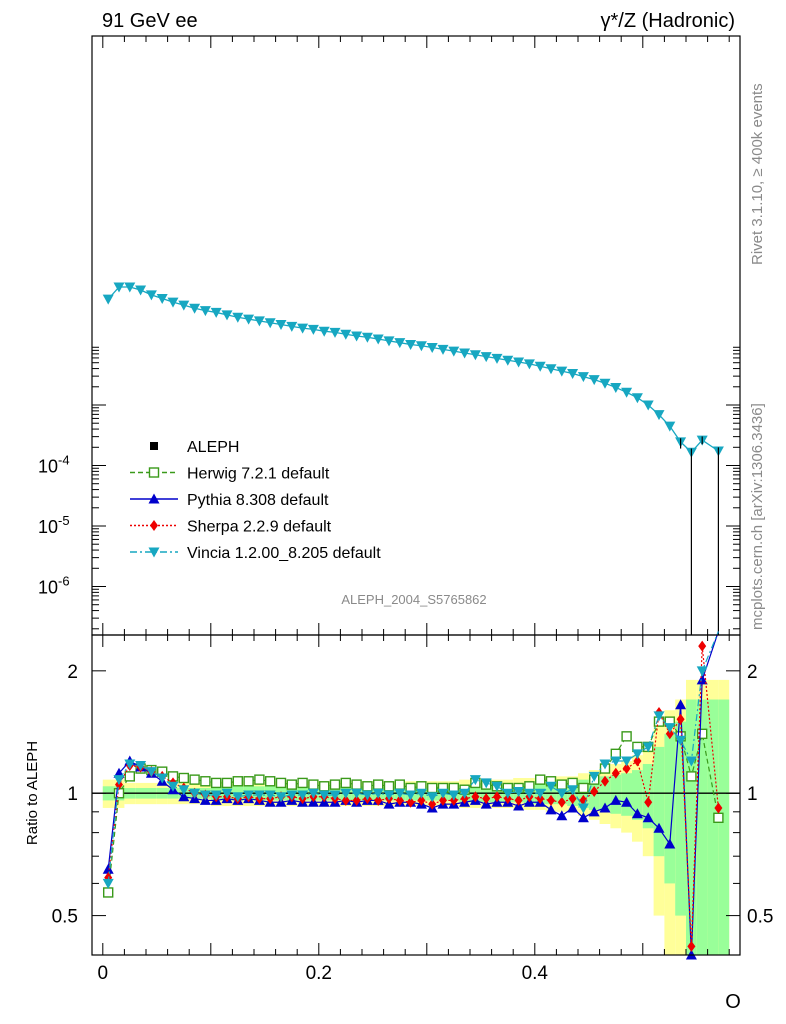  What do you see at coordinates (258, 500) in the screenshot?
I see `legend-label-pythia: Pythia 8.308 default` at bounding box center [258, 500].